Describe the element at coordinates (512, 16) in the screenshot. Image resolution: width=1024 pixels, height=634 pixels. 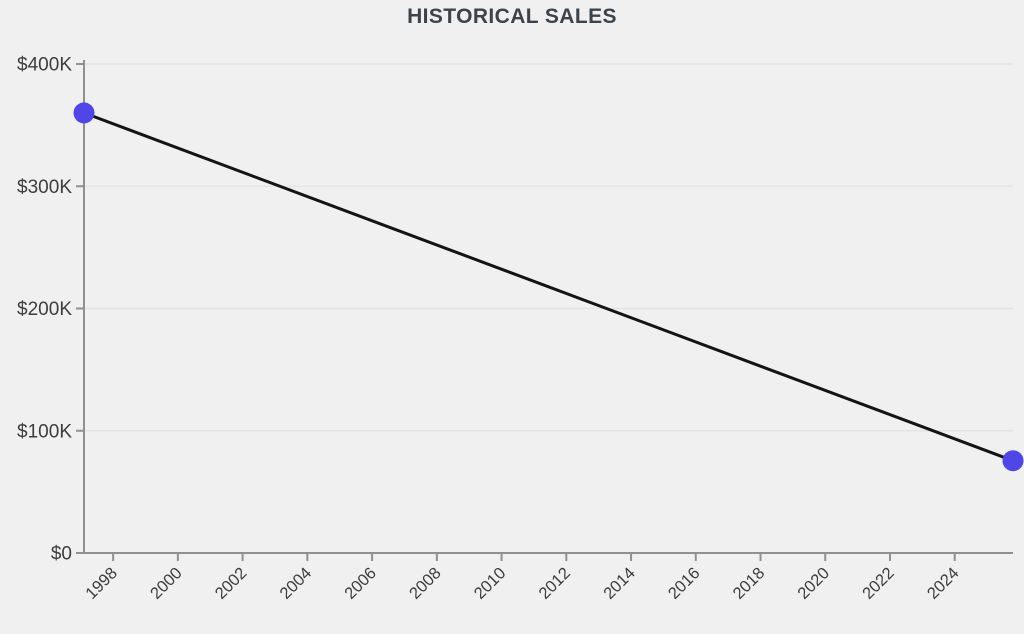
I see `chart-title: HISTORICAL SALES` at that location.